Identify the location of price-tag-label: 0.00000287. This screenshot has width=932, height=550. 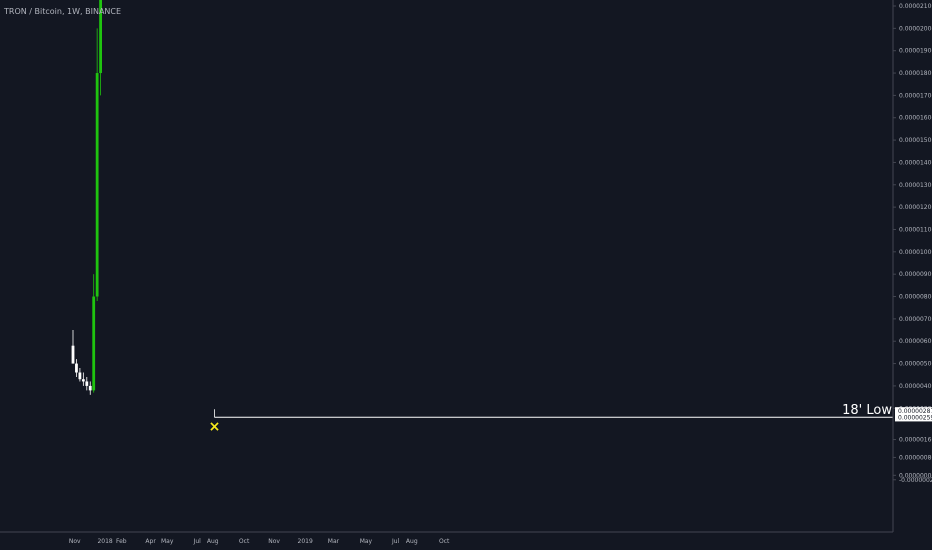
(915, 411).